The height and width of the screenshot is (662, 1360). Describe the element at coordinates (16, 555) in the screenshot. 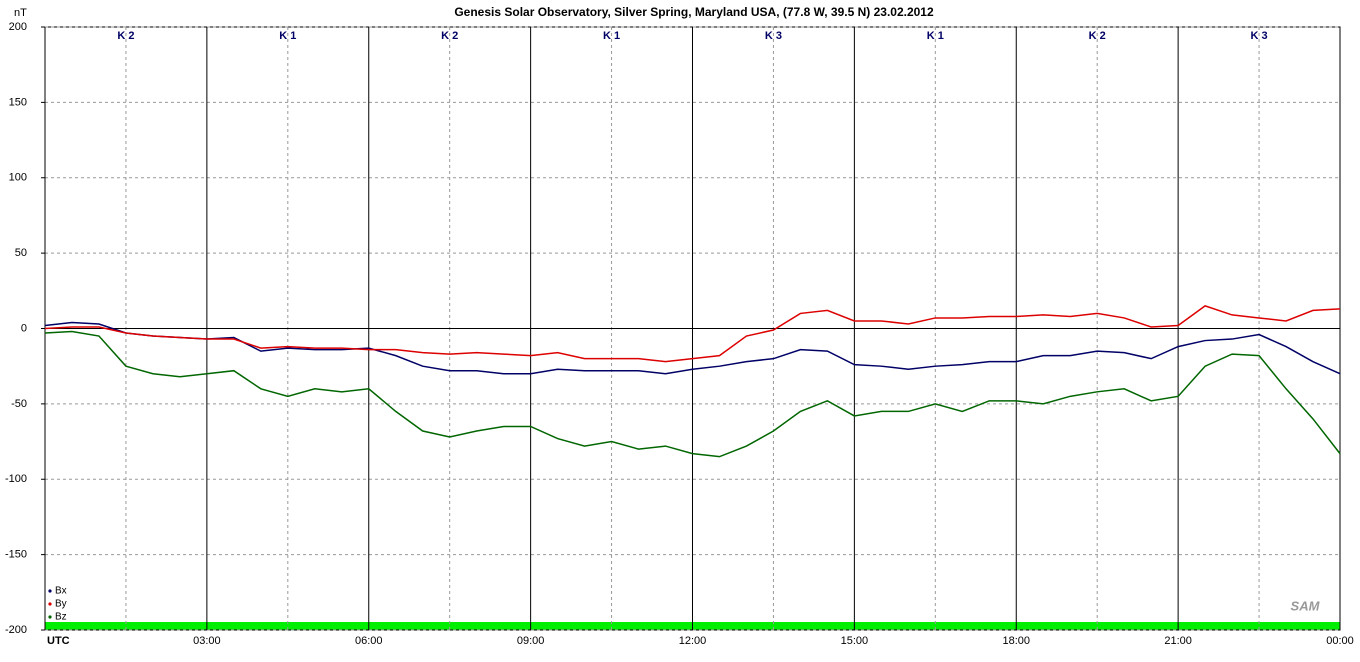

I see `y-tick-label: -150` at that location.